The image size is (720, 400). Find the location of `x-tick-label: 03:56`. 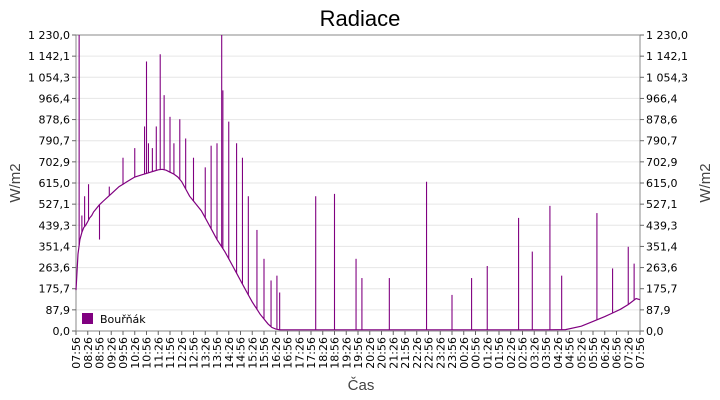

x-tick-label: 03:56 is located at coordinates (546, 353).